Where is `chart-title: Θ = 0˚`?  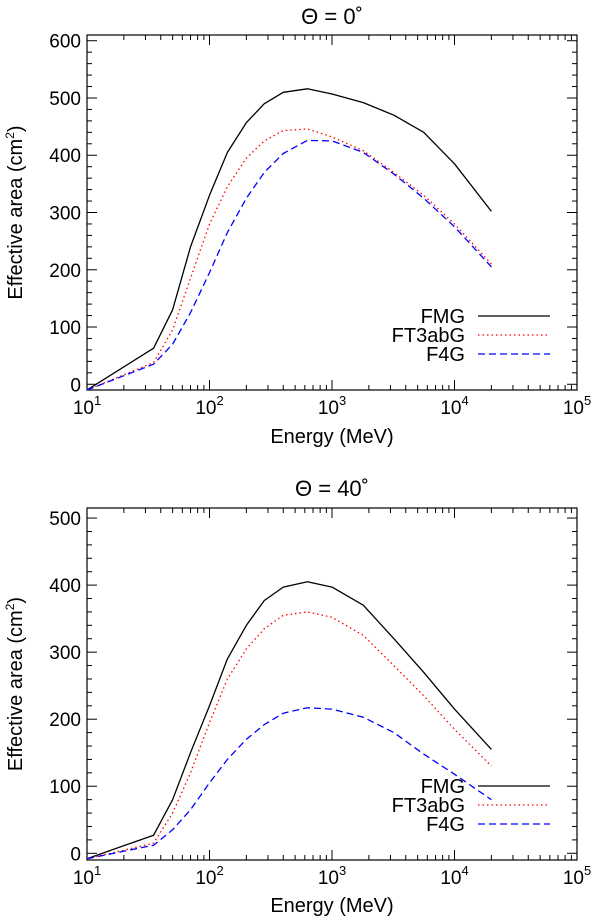 chart-title: Θ = 0˚ is located at coordinates (332, 16).